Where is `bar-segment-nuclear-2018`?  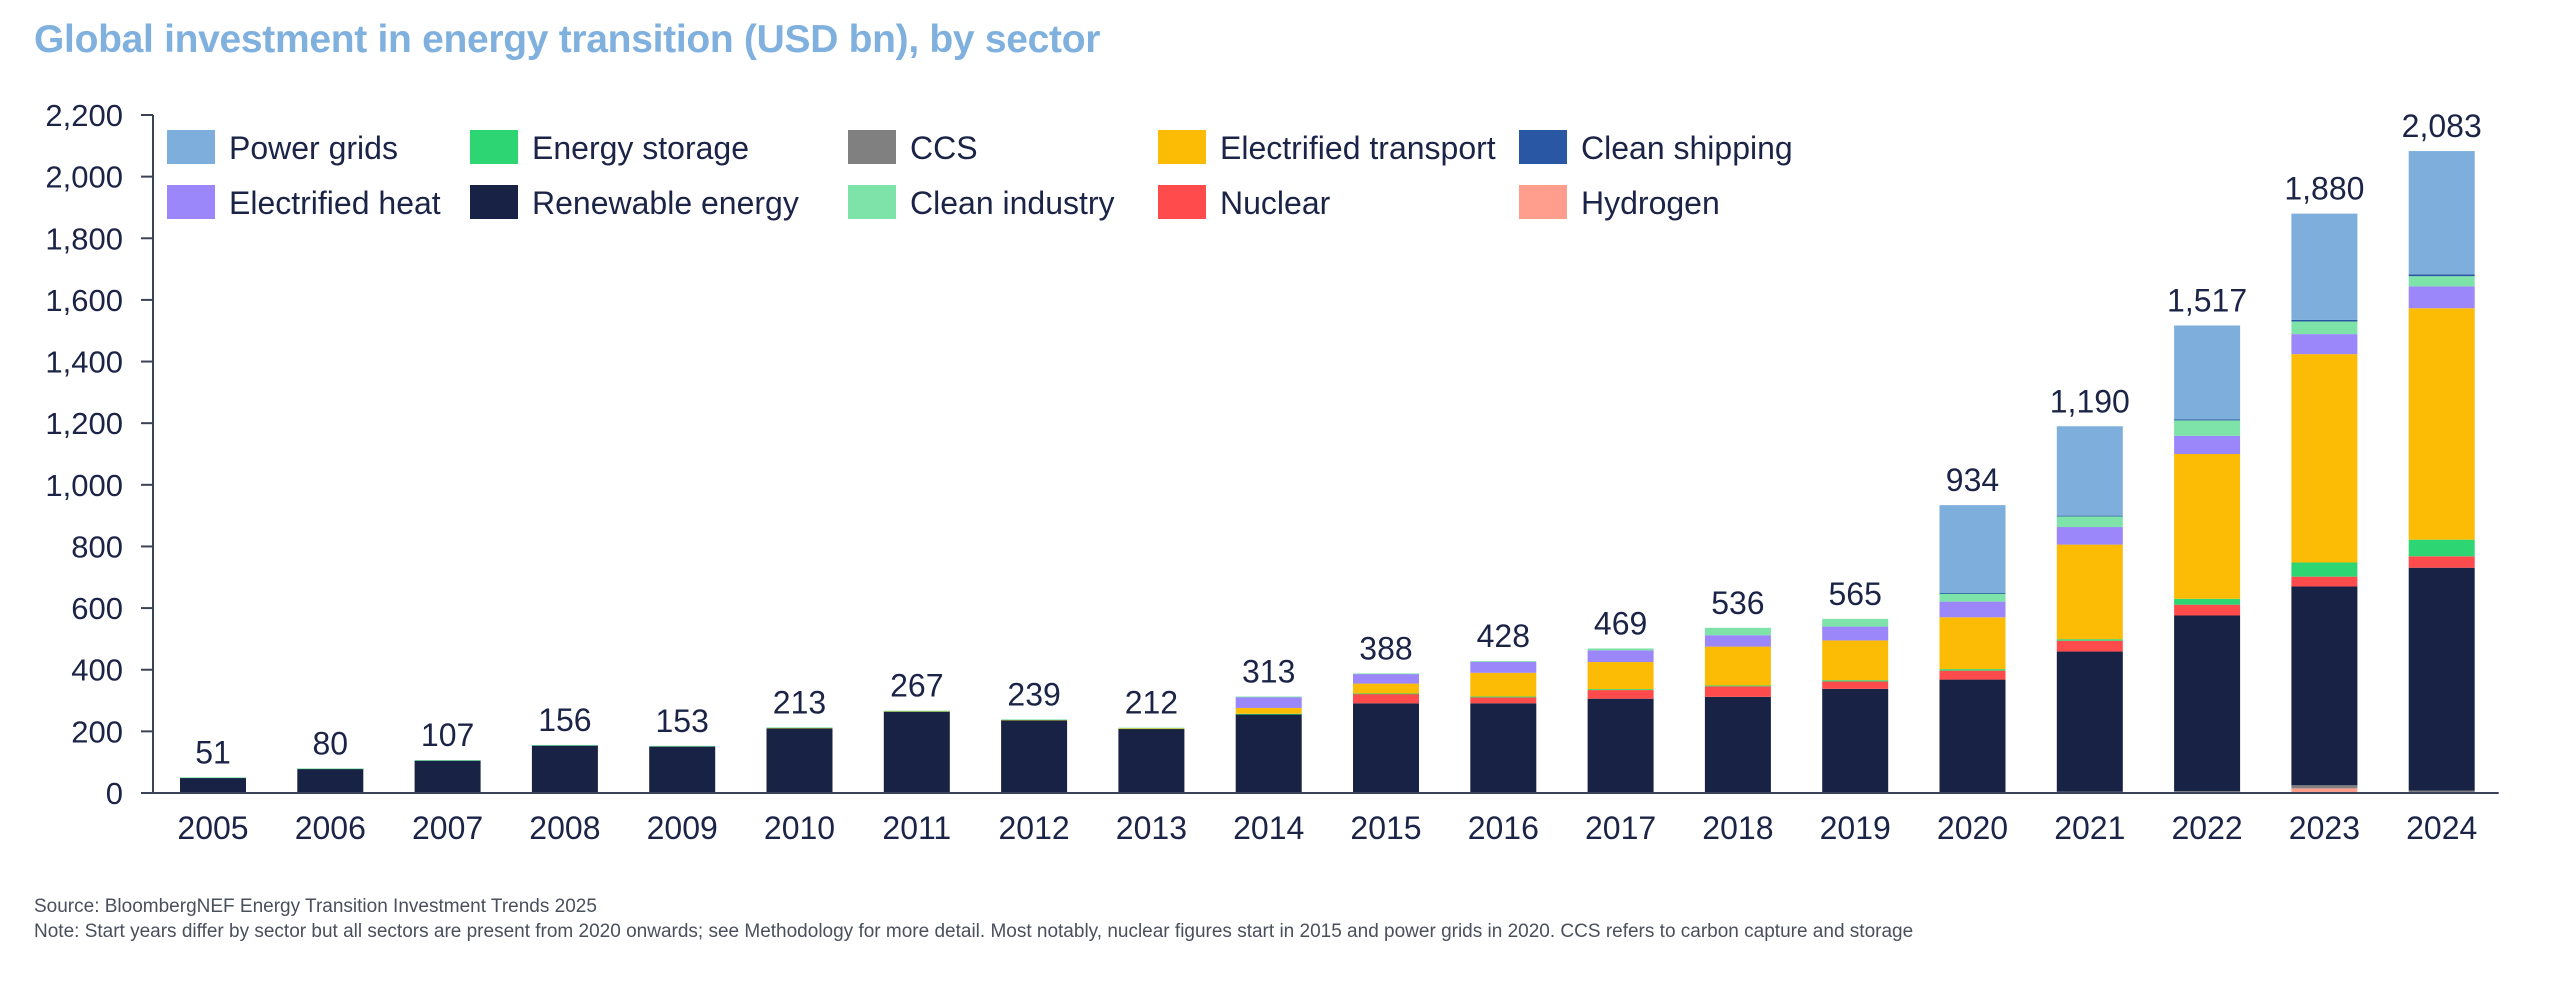 bar-segment-nuclear-2018 is located at coordinates (1737, 691).